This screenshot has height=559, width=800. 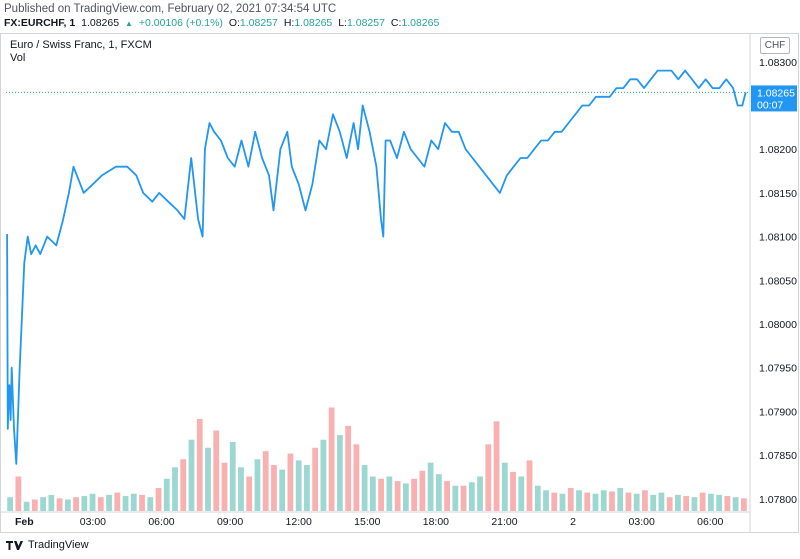 I want to click on last-price-label: 1.08265, so click(x=776, y=93).